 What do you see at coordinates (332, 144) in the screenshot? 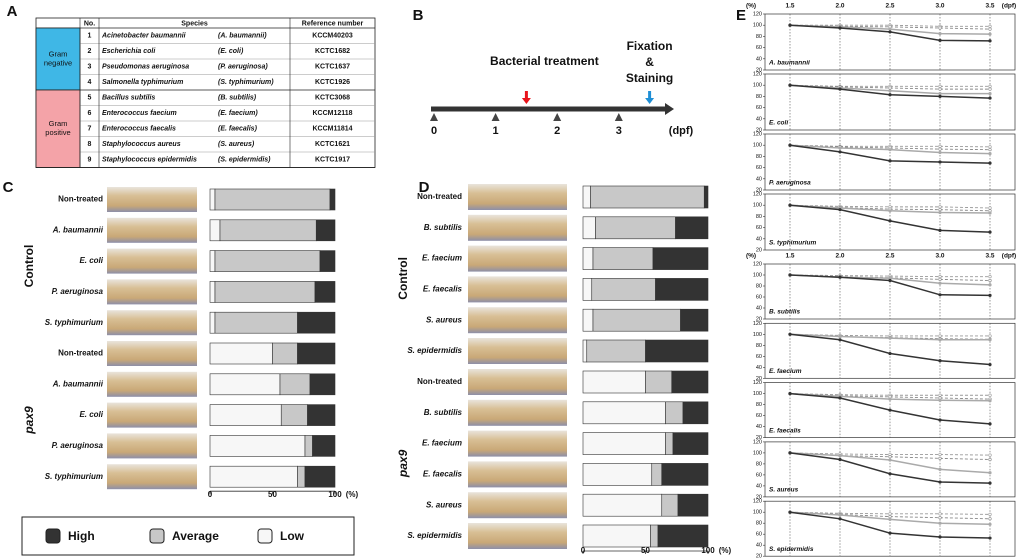
I see `reference: KCTC1621` at bounding box center [332, 144].